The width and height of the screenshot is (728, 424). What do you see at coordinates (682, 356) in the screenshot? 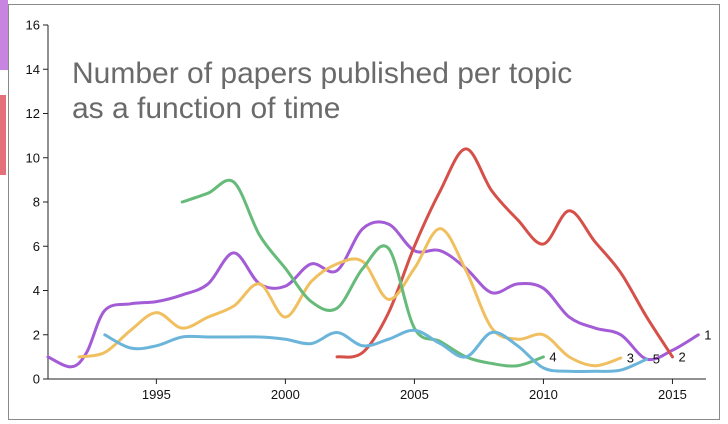
I see `series-label-2: 2` at bounding box center [682, 356].